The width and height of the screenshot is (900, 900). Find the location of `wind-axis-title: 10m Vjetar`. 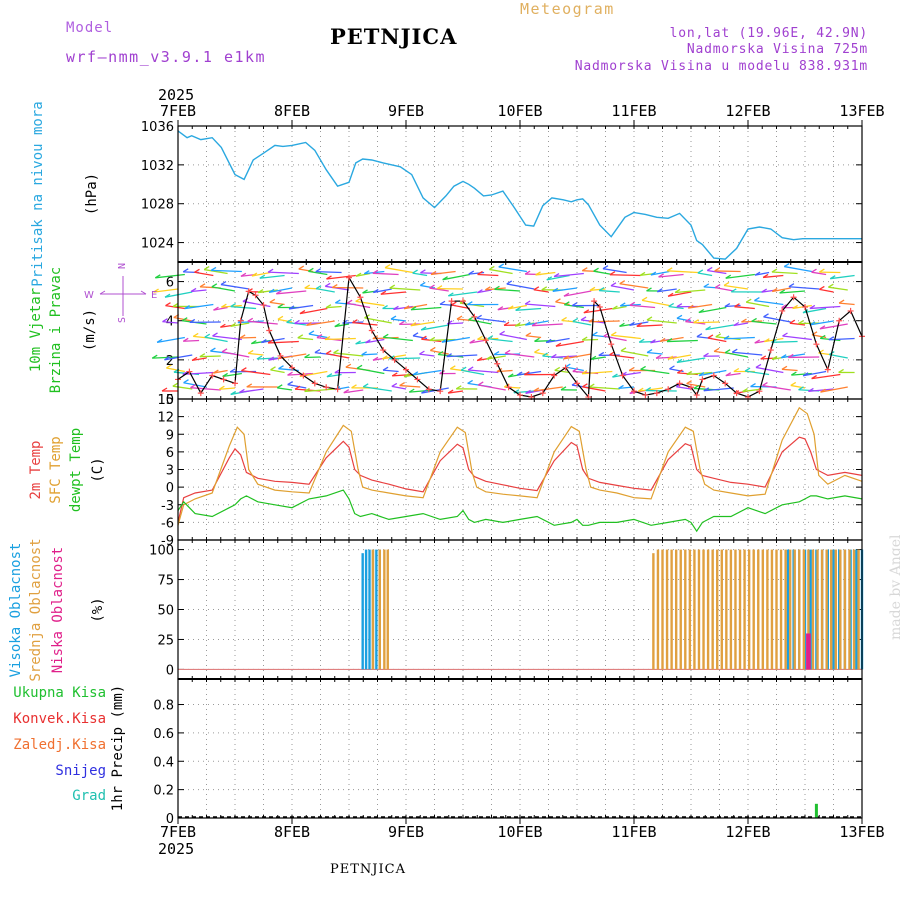

wind-axis-title: 10m Vjetar is located at coordinates (36, 330).